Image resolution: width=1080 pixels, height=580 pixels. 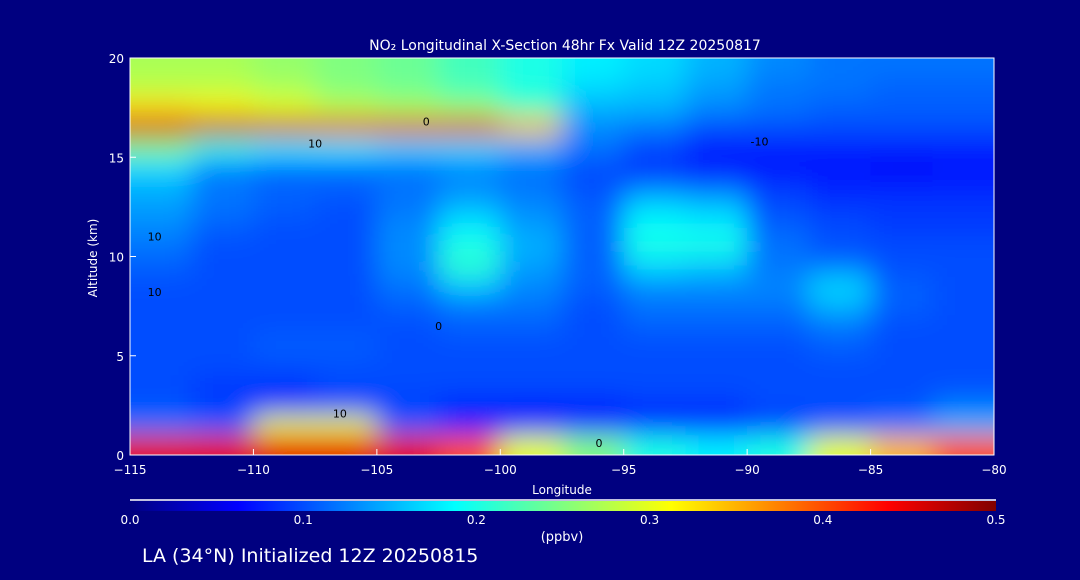 What do you see at coordinates (562, 490) in the screenshot?
I see `x-axis-label: Longitude` at bounding box center [562, 490].